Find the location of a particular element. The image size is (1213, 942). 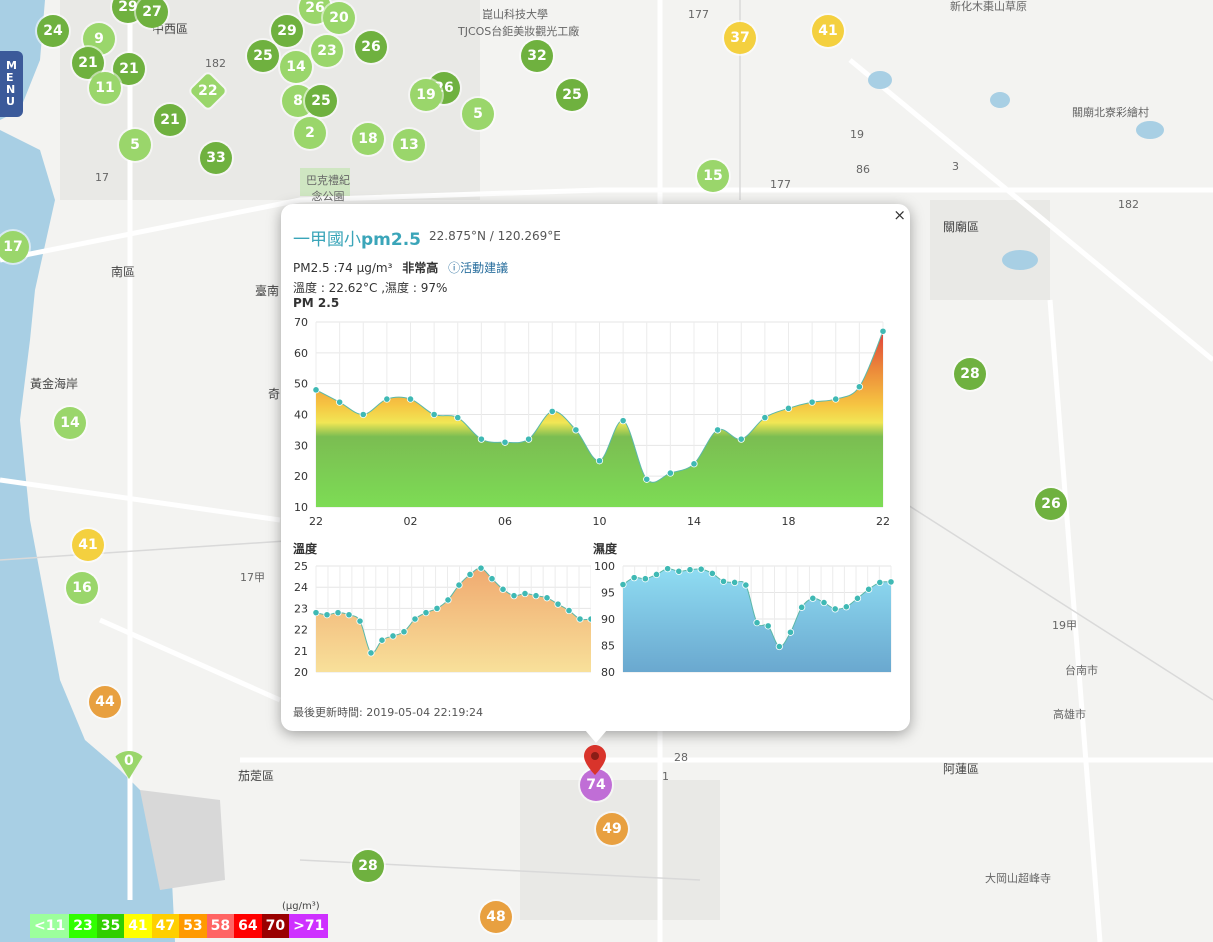

station-marker: 0 is located at coordinates (129, 765).